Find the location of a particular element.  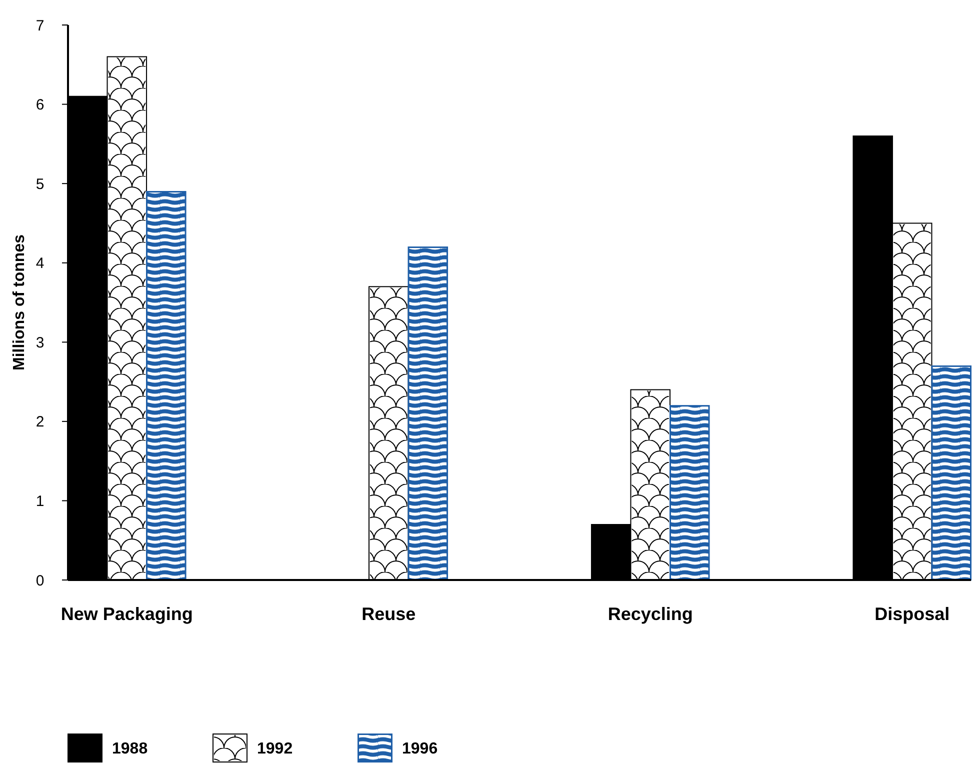

x-tick-label: New Packaging is located at coordinates (126, 614).